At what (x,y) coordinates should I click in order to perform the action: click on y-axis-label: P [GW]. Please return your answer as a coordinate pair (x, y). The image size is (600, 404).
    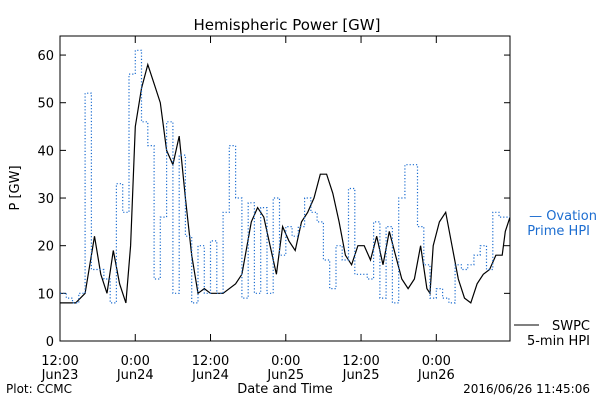
    Looking at the image, I should click on (15, 187).